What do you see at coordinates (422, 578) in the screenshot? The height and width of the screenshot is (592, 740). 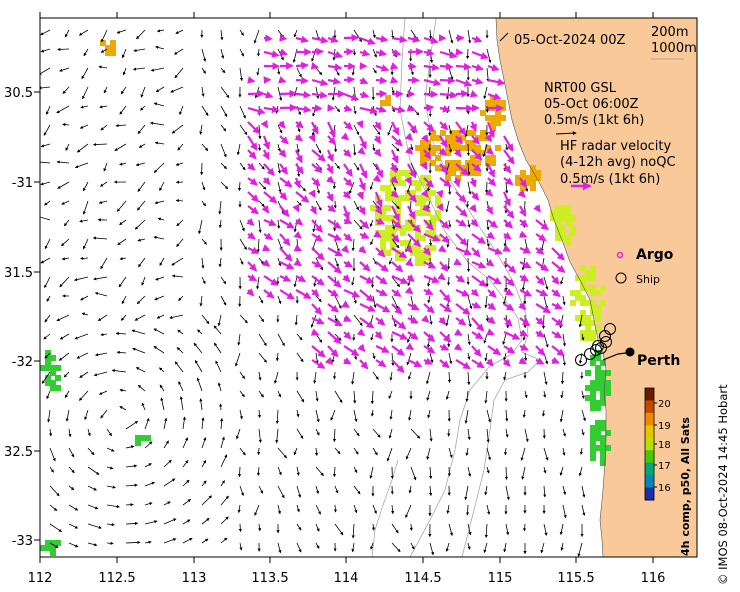 I see `lon-tick-label: 114.5` at bounding box center [422, 578].